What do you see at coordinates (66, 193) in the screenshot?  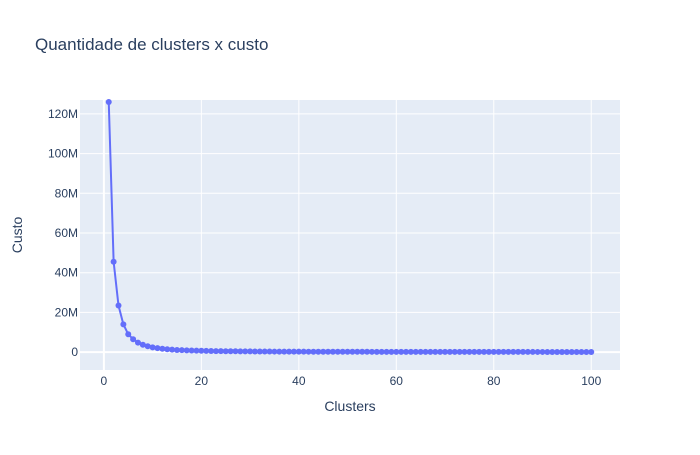 I see `y-tick-label: 80M` at bounding box center [66, 193].